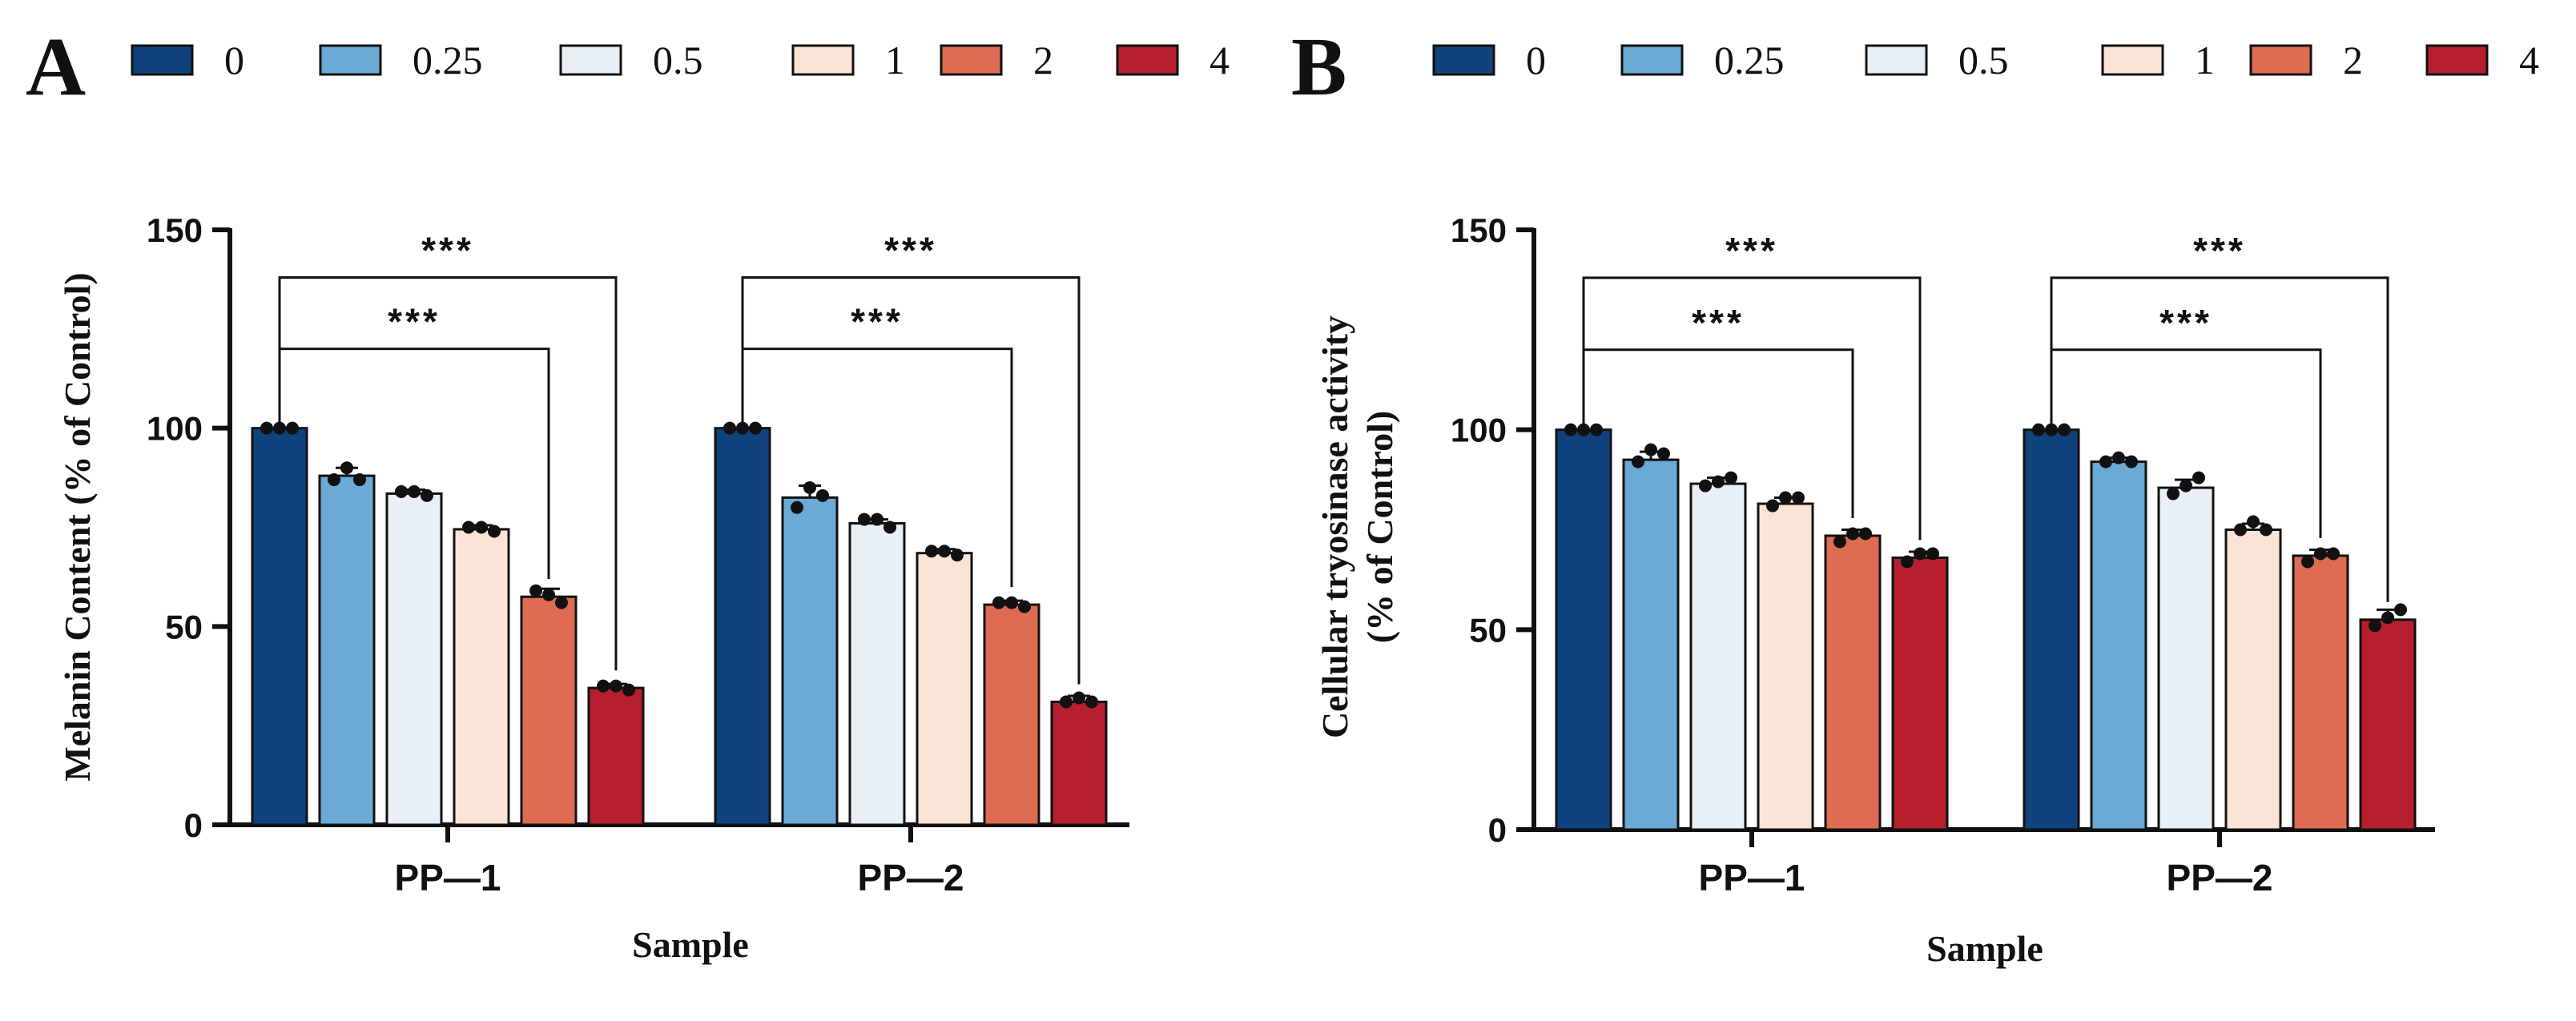 The width and height of the screenshot is (2576, 1021). Describe the element at coordinates (2205, 60) in the screenshot. I see `legend-label-1: 1` at that location.